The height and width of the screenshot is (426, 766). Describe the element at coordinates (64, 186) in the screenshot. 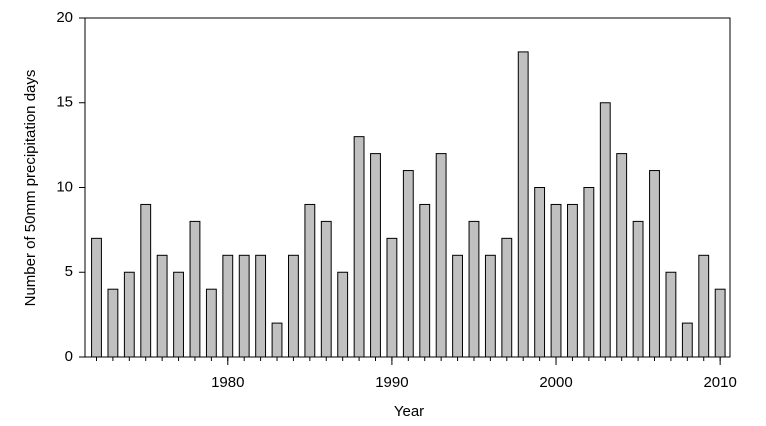

I see `y-tick-label: 10` at that location.